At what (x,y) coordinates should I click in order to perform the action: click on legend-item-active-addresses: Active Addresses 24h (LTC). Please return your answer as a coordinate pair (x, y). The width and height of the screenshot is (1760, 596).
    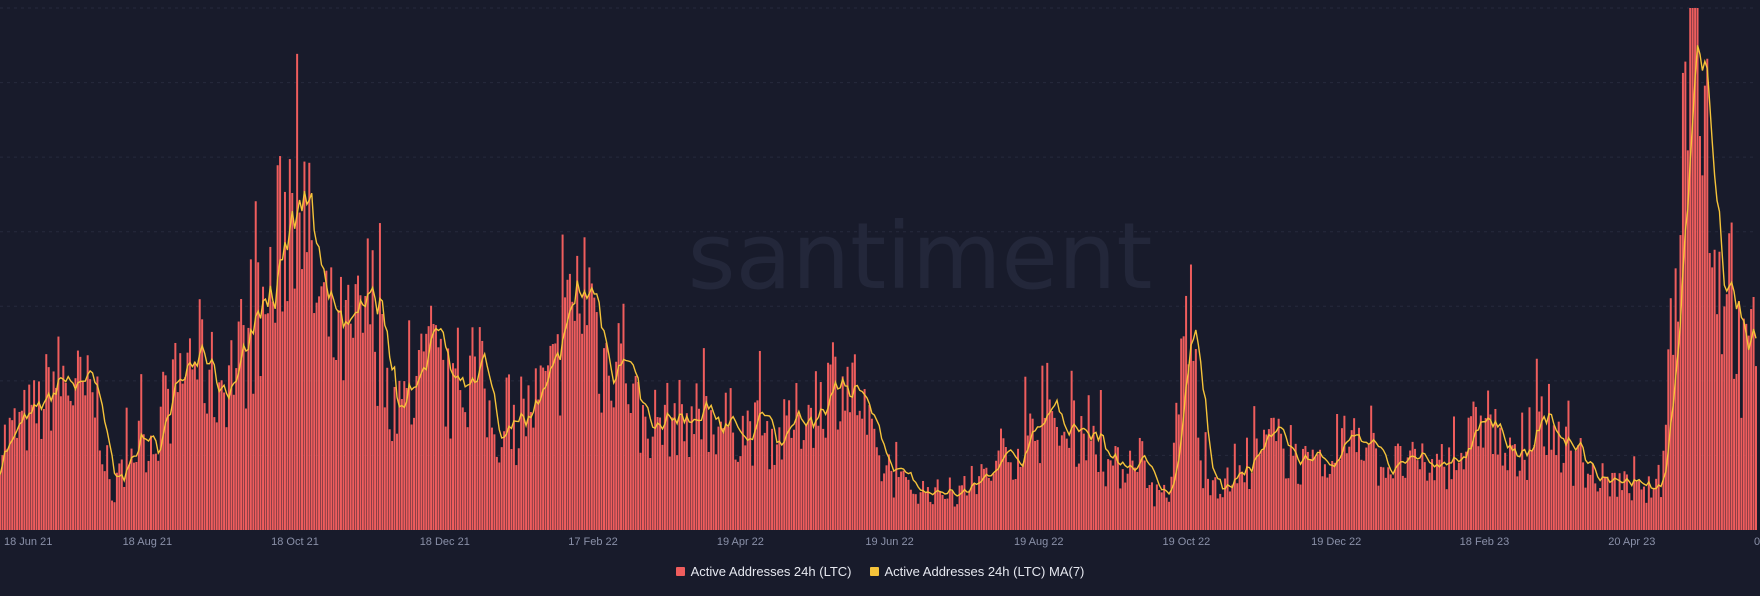
    Looking at the image, I should click on (763, 571).